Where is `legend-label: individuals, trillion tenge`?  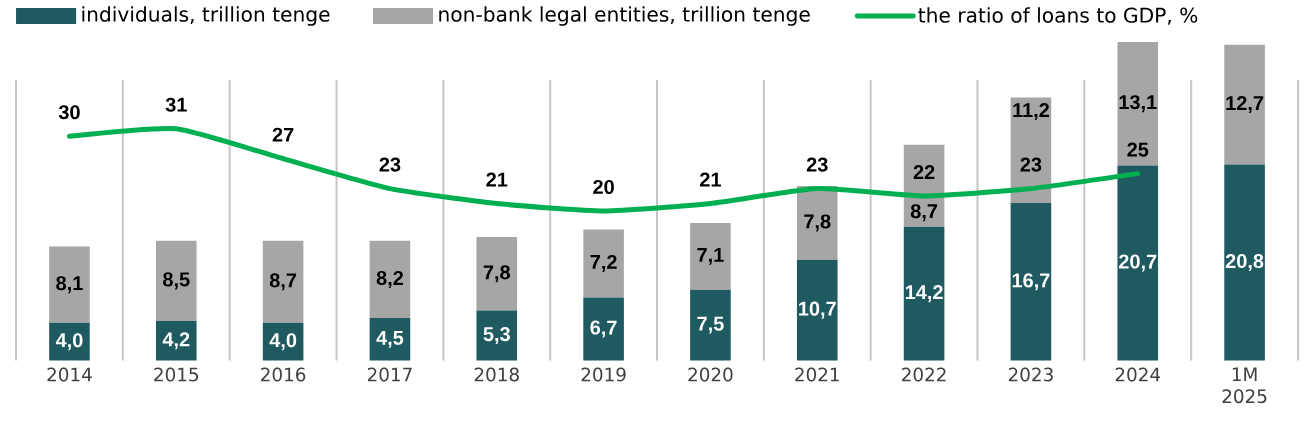 legend-label: individuals, trillion tenge is located at coordinates (206, 16).